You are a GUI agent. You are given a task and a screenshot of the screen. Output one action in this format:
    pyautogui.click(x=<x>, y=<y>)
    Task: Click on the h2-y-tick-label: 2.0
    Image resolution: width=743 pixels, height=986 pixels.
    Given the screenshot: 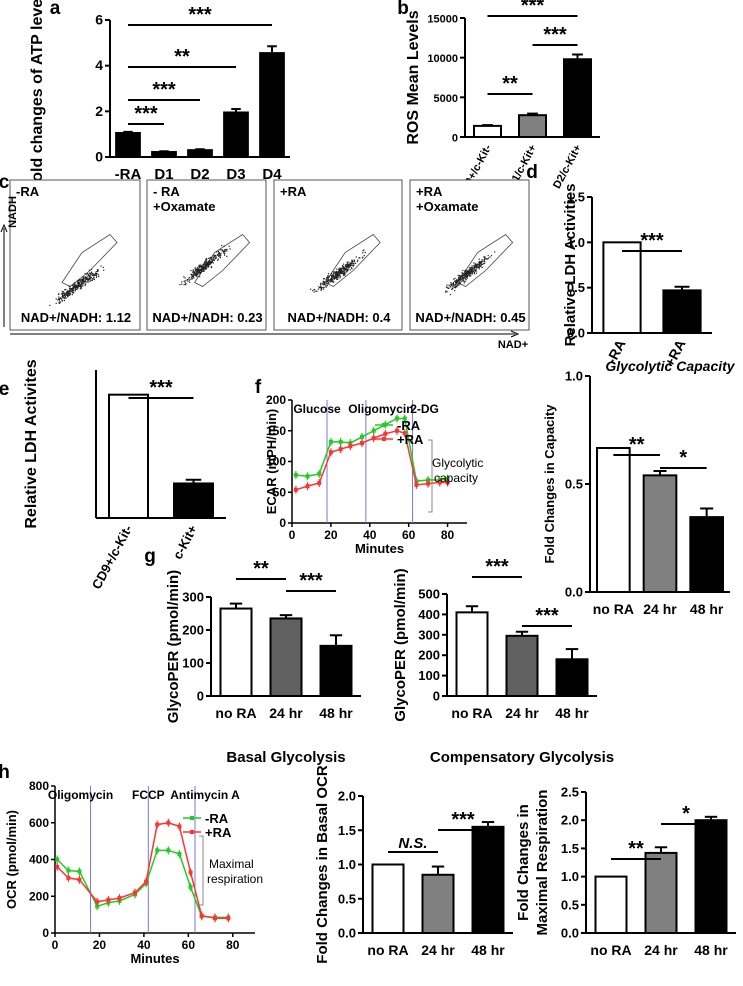 What is the action you would take?
    pyautogui.click(x=347, y=796)
    